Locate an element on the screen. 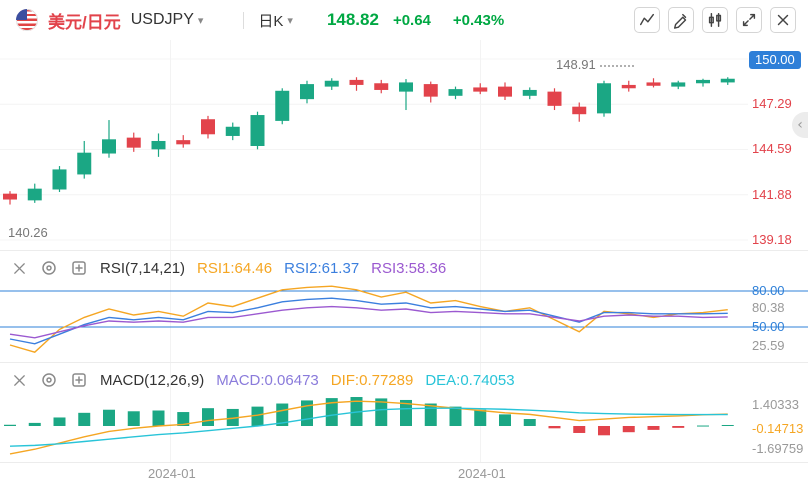 This screenshot has height=493, width=808. macd-add-icon is located at coordinates (79, 380).